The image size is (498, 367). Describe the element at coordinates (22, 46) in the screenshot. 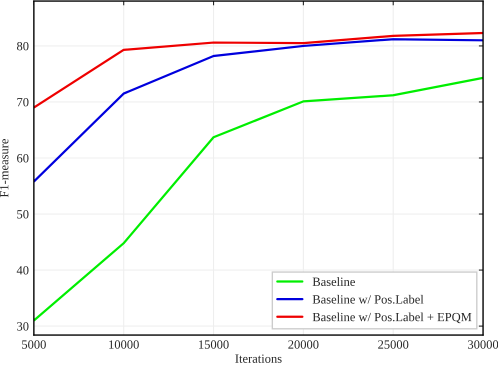

I see `y-tick-label: 80` at that location.